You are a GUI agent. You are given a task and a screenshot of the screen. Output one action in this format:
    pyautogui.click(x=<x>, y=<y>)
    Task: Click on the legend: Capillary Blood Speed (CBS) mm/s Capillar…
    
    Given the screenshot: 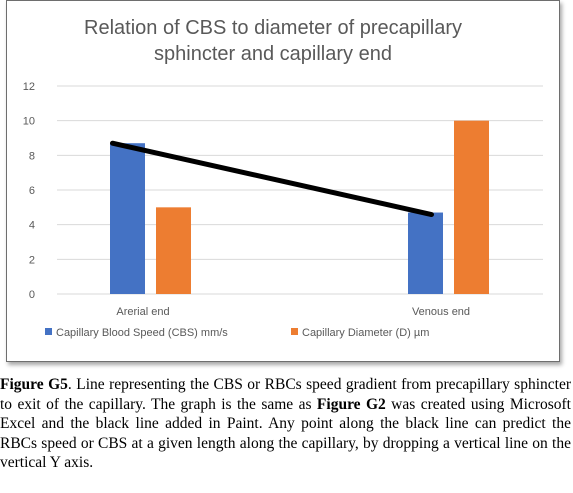 What is the action you would take?
    pyautogui.click(x=237, y=333)
    